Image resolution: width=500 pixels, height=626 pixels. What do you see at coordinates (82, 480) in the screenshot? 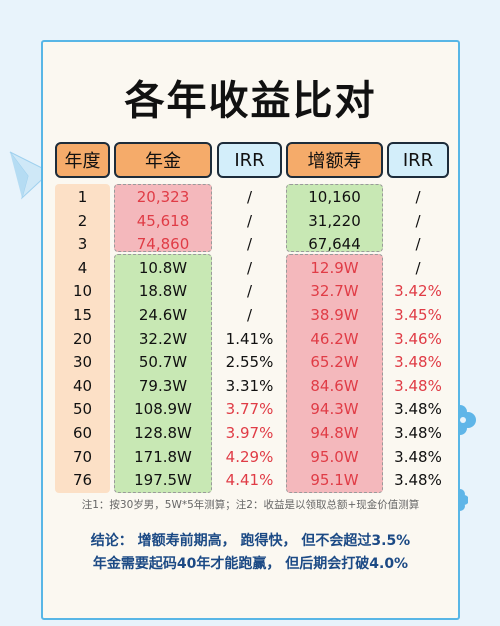
I see `cell-year: 76` at bounding box center [82, 480].